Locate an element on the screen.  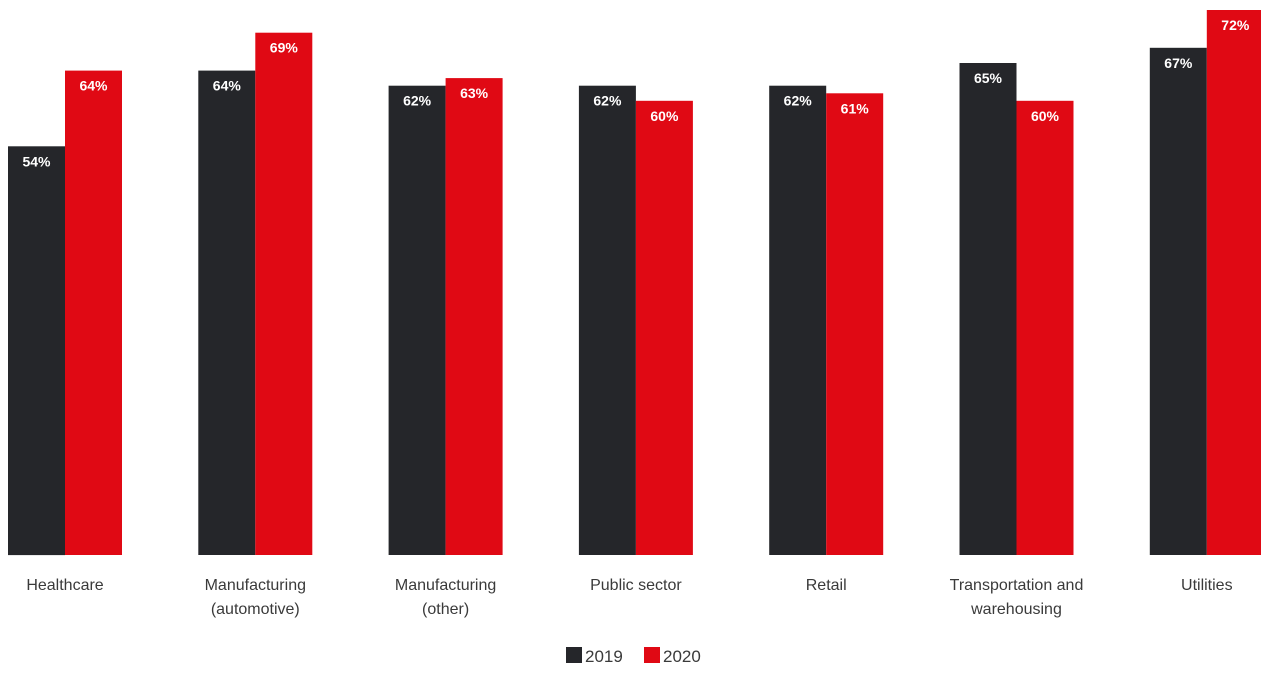
category-label-1: Manufacturing (automotive) is located at coordinates (255, 597).